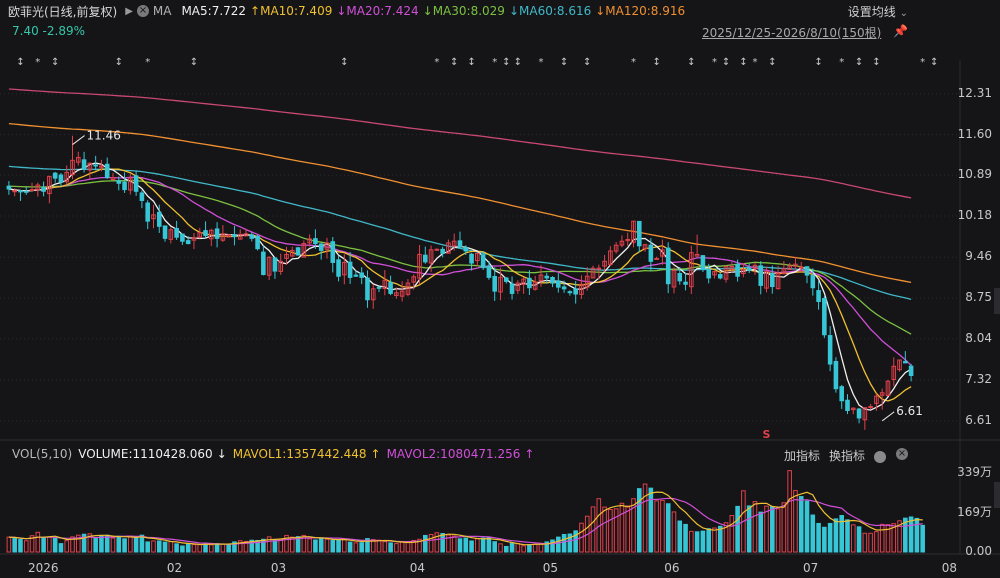  I want to click on settings-ma-button: 设置均线 ⌄, so click(878, 11).